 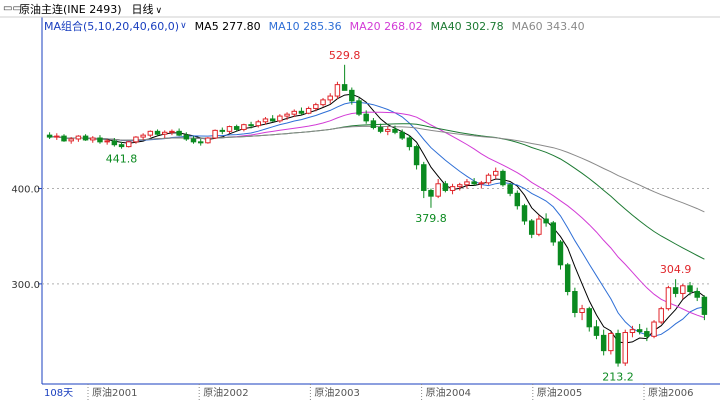 I want to click on period-label: 日线, so click(x=142, y=9).